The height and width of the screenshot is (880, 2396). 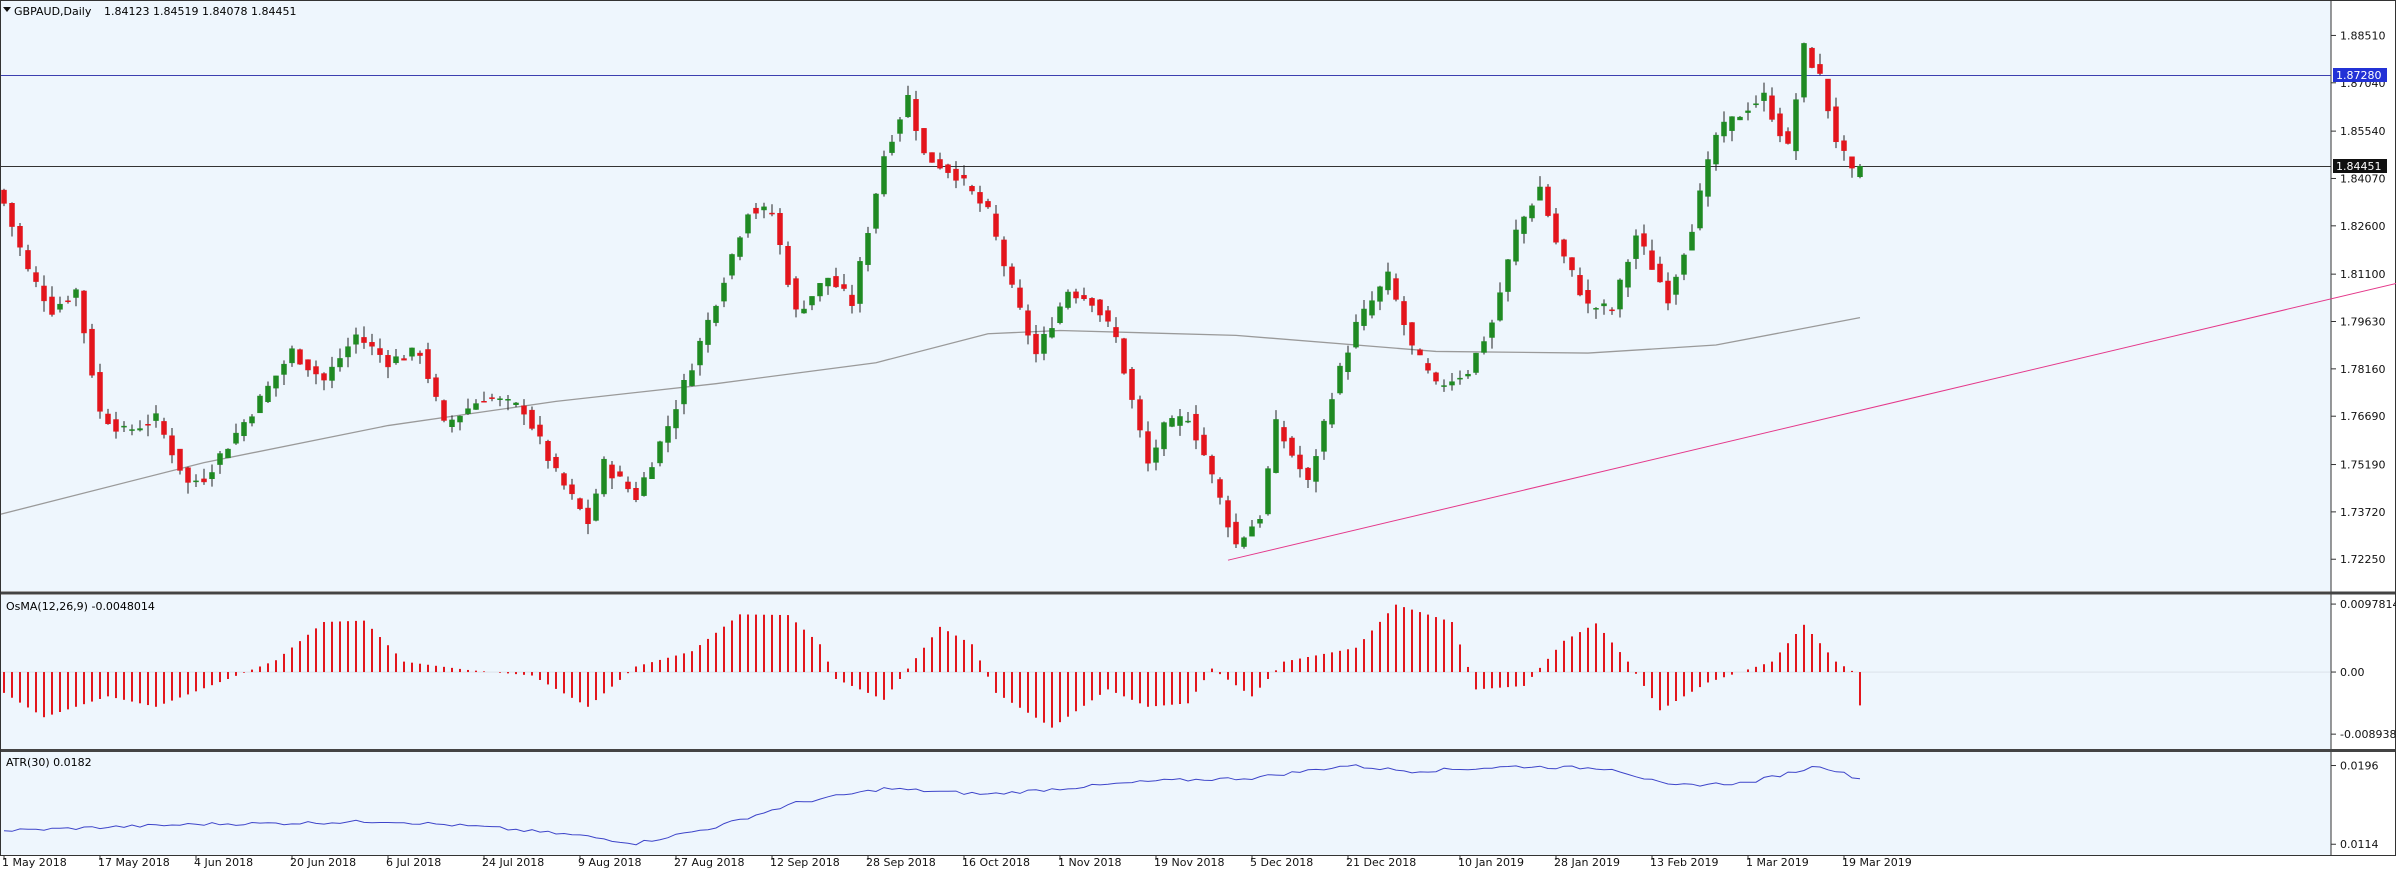 I want to click on atr-label: ATR(30) 0.0182, so click(x=49, y=762).